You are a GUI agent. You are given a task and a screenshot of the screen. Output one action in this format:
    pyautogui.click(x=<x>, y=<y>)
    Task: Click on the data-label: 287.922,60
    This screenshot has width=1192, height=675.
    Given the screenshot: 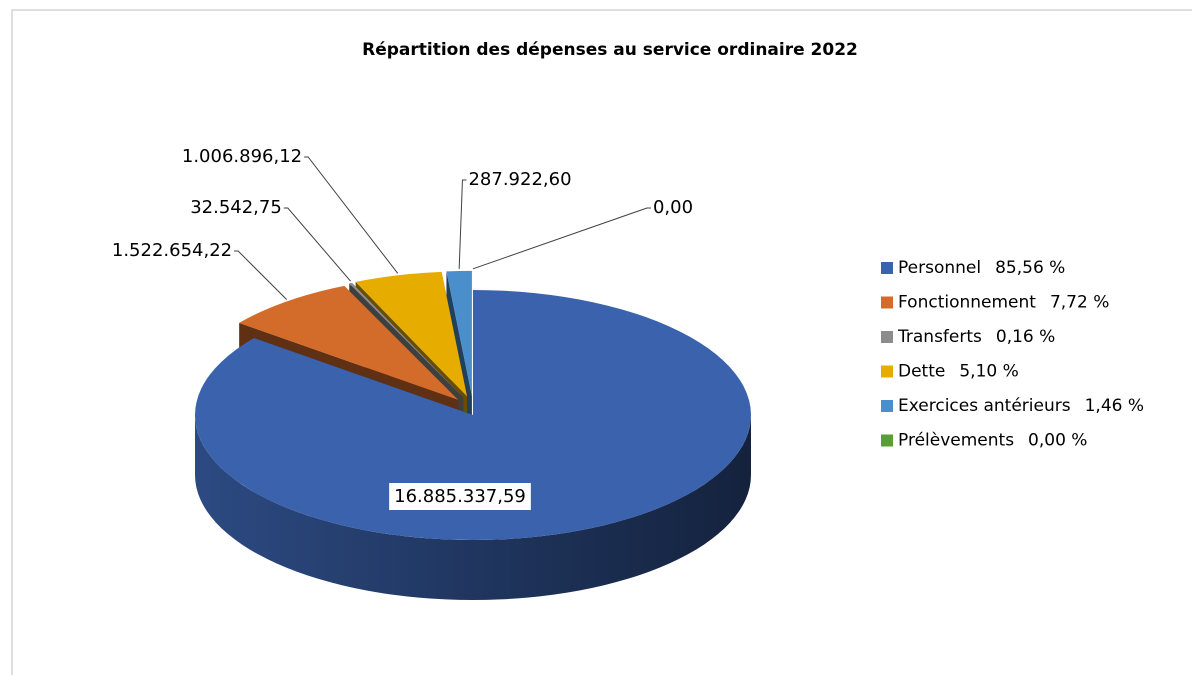 What is the action you would take?
    pyautogui.click(x=519, y=179)
    